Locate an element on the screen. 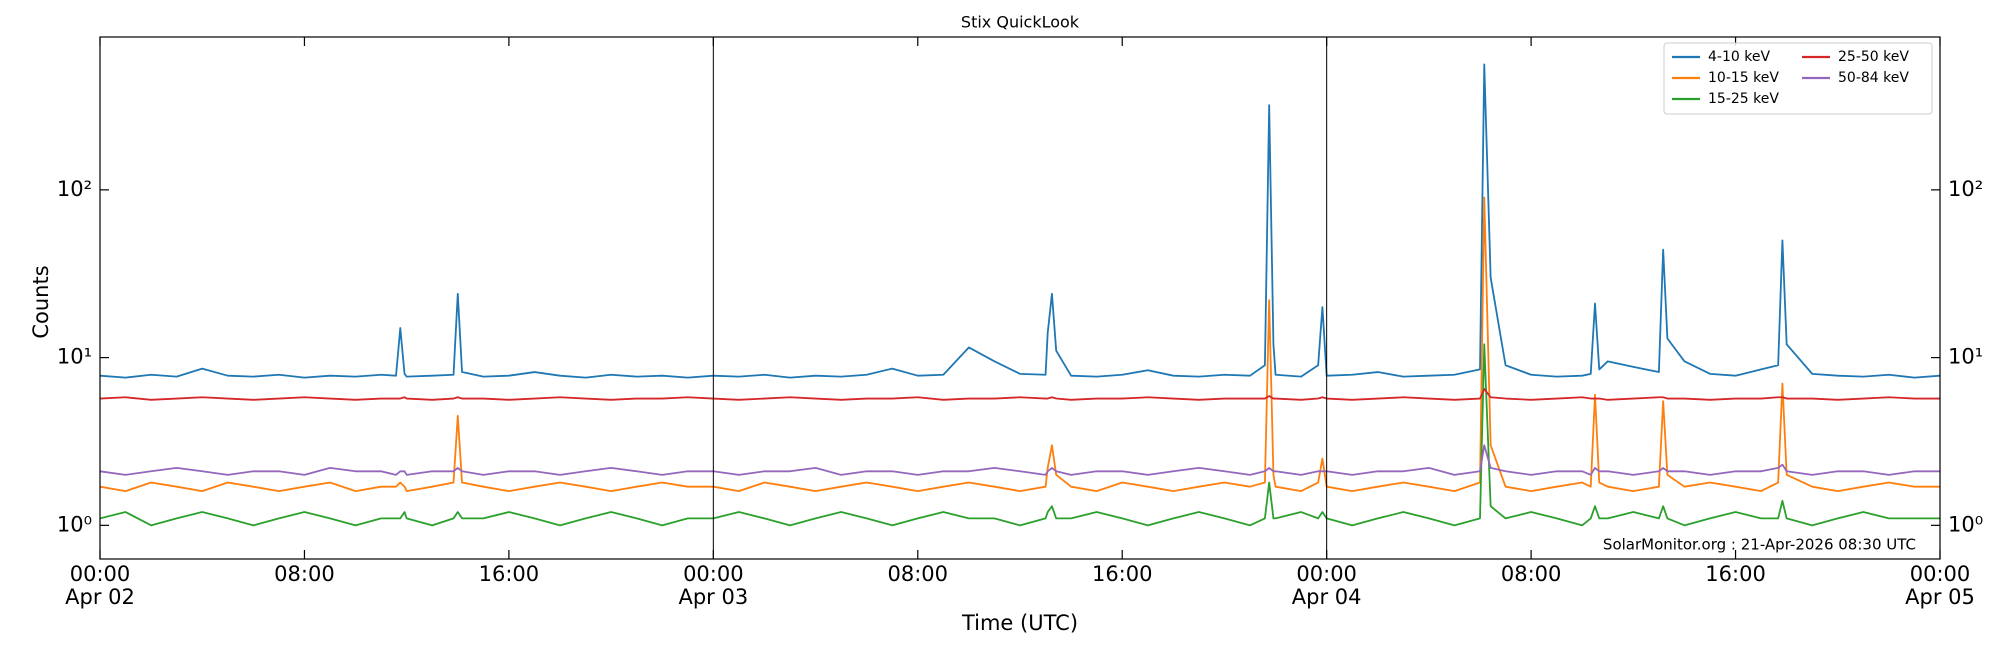  y-tick-label-right: 10¹ is located at coordinates (1965, 357).